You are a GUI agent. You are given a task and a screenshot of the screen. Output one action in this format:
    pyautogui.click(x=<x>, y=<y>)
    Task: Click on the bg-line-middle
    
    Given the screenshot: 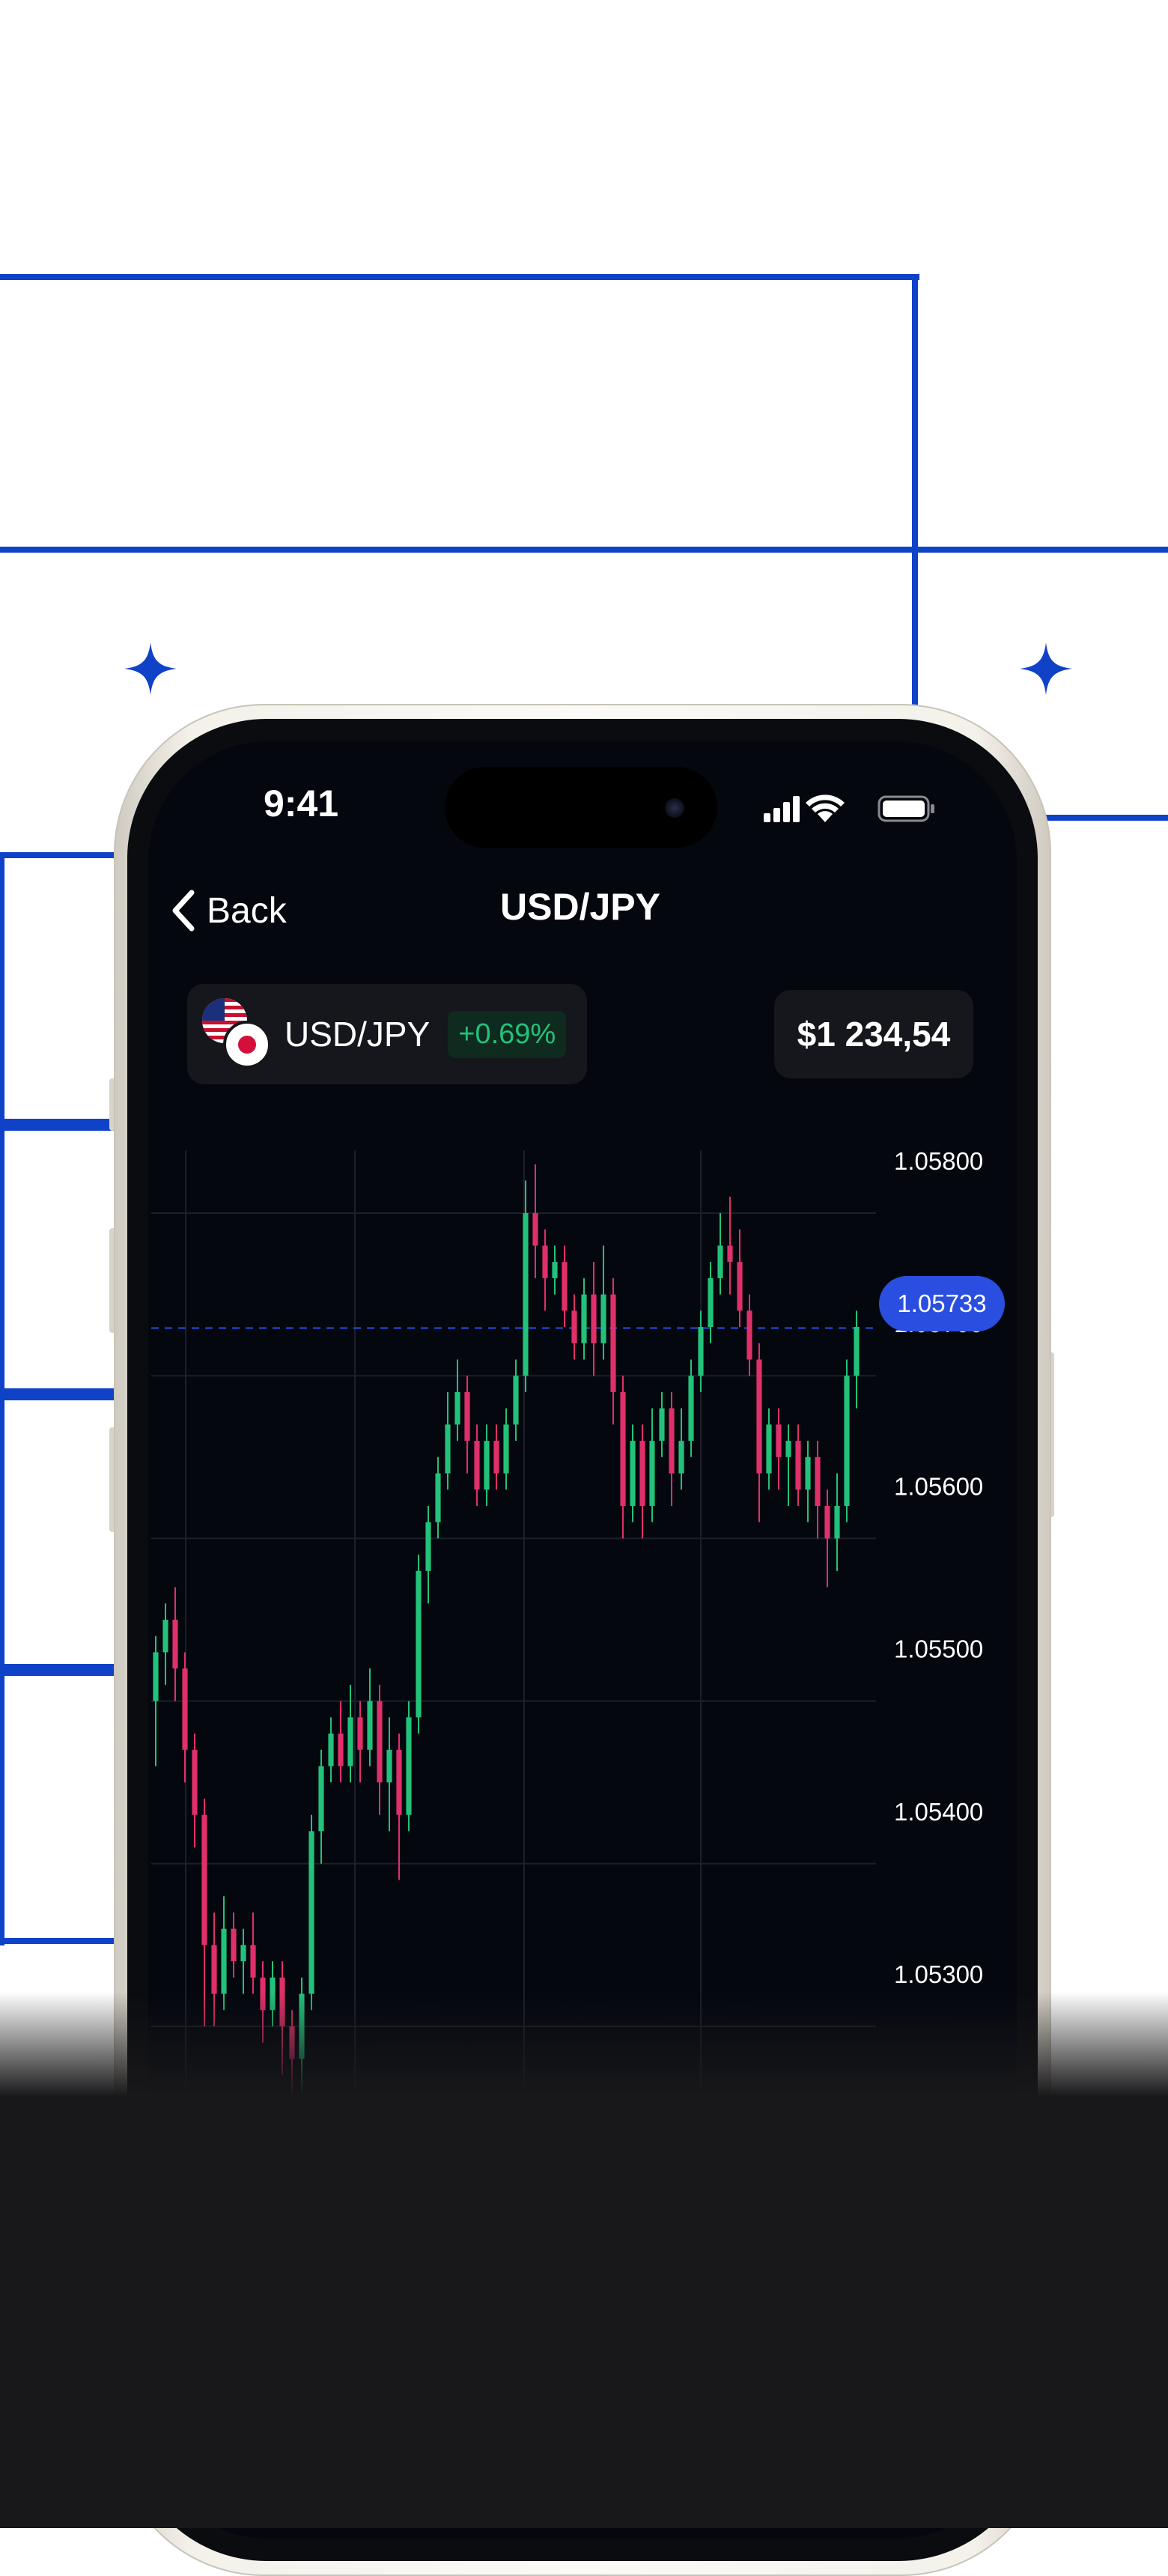 What is the action you would take?
    pyautogui.click(x=584, y=550)
    